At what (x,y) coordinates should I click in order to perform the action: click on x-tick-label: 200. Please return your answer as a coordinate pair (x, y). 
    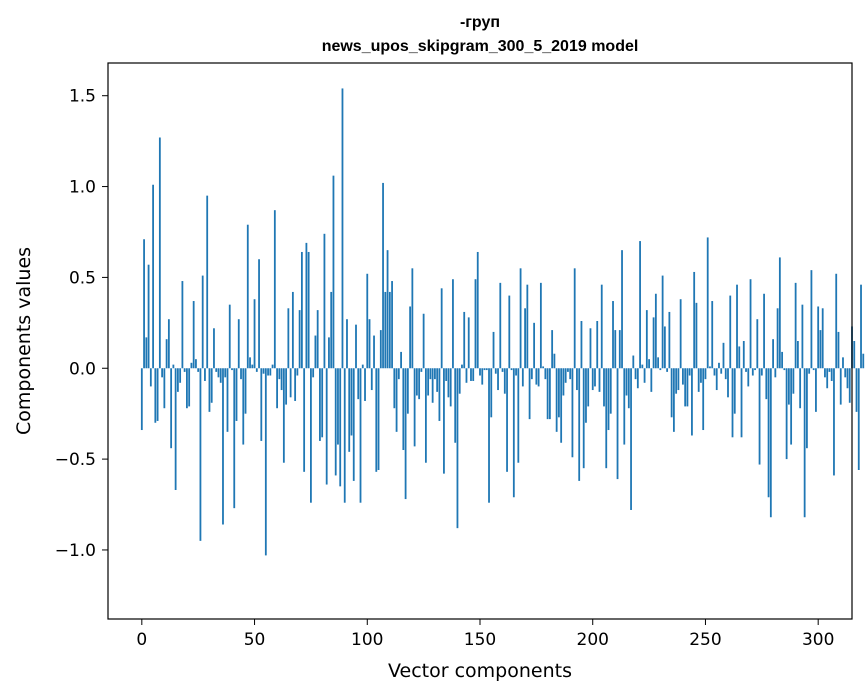
    Looking at the image, I should click on (593, 640).